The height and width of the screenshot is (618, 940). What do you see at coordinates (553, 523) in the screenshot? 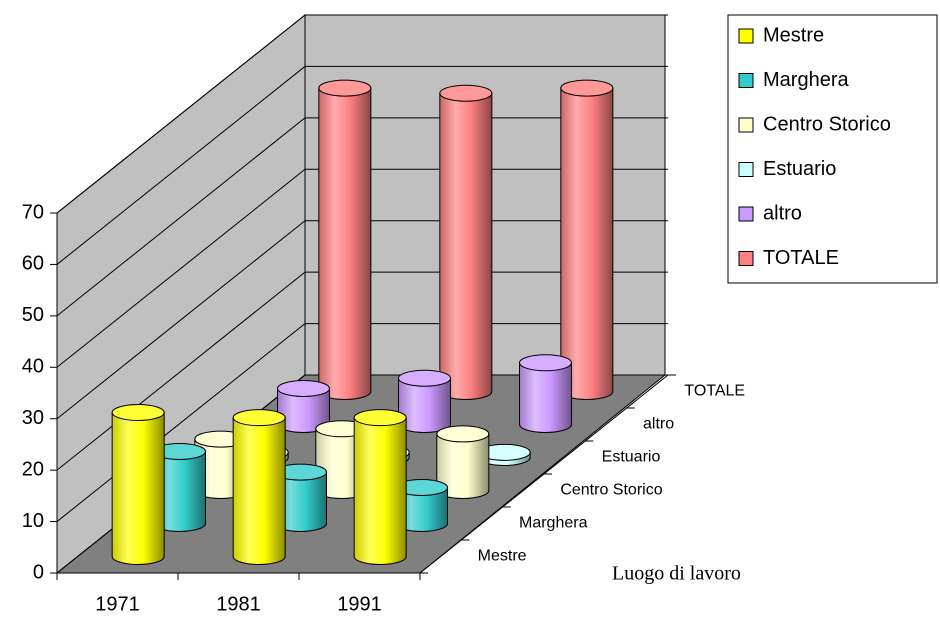
I see `depth-tick-label: Marghera` at bounding box center [553, 523].